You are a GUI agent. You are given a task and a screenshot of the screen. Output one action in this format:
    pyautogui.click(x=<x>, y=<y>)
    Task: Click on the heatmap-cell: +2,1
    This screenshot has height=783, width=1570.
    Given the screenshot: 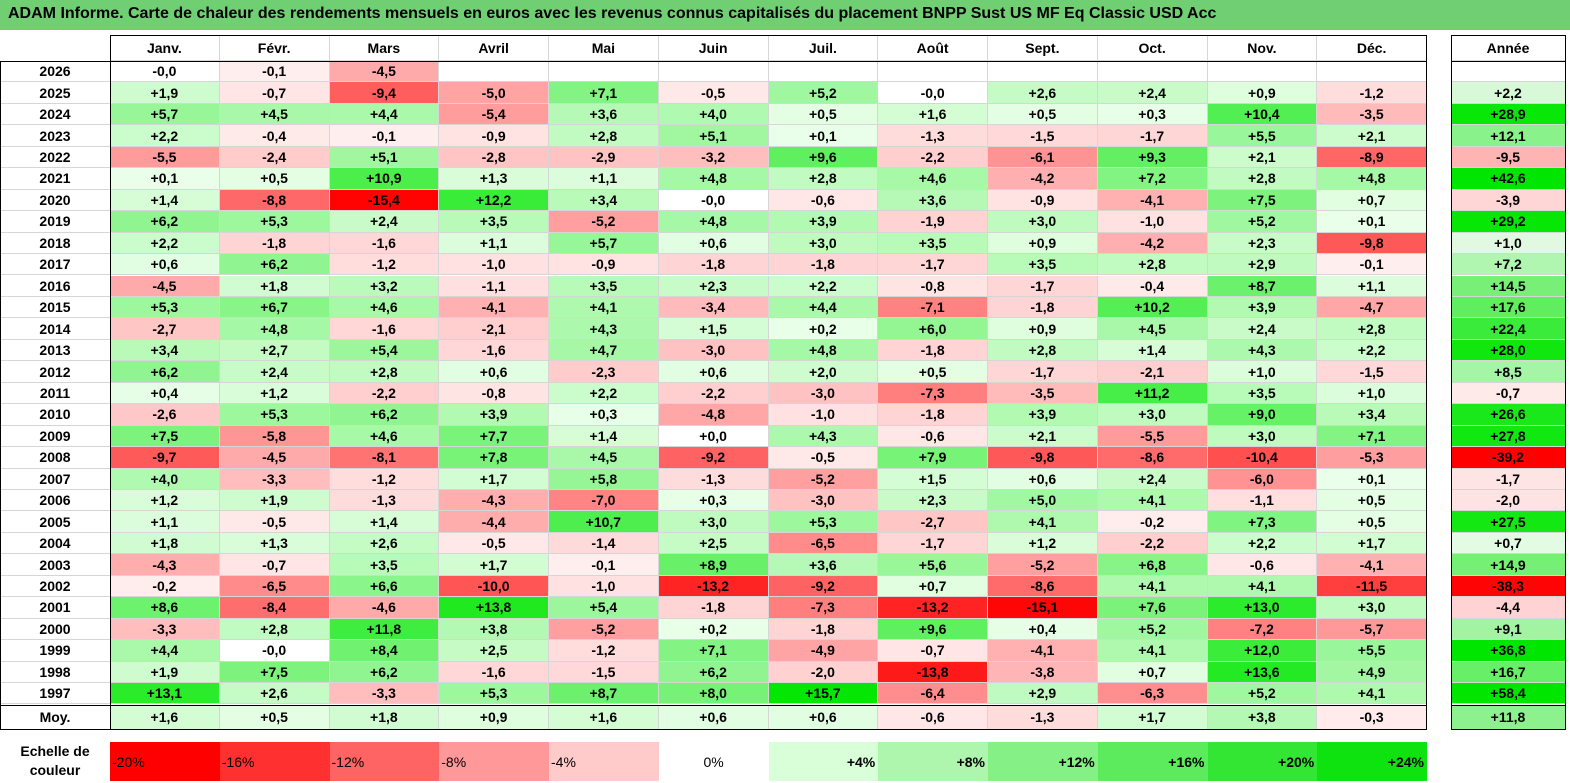 What is the action you would take?
    pyautogui.click(x=1372, y=136)
    